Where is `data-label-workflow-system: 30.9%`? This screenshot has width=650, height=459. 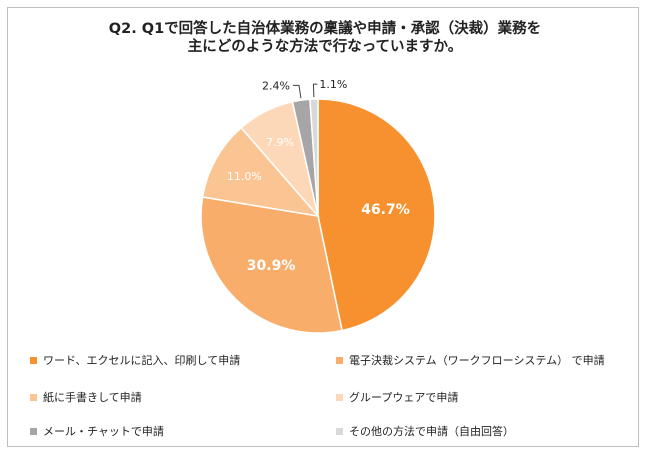 data-label-workflow-system: 30.9% is located at coordinates (271, 266).